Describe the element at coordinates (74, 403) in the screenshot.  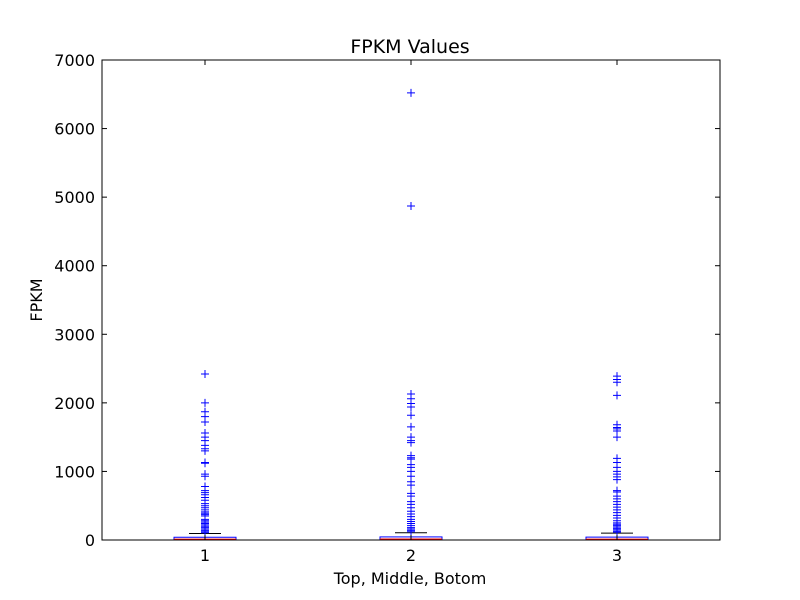
I see `y-tick-label: 2000` at that location.